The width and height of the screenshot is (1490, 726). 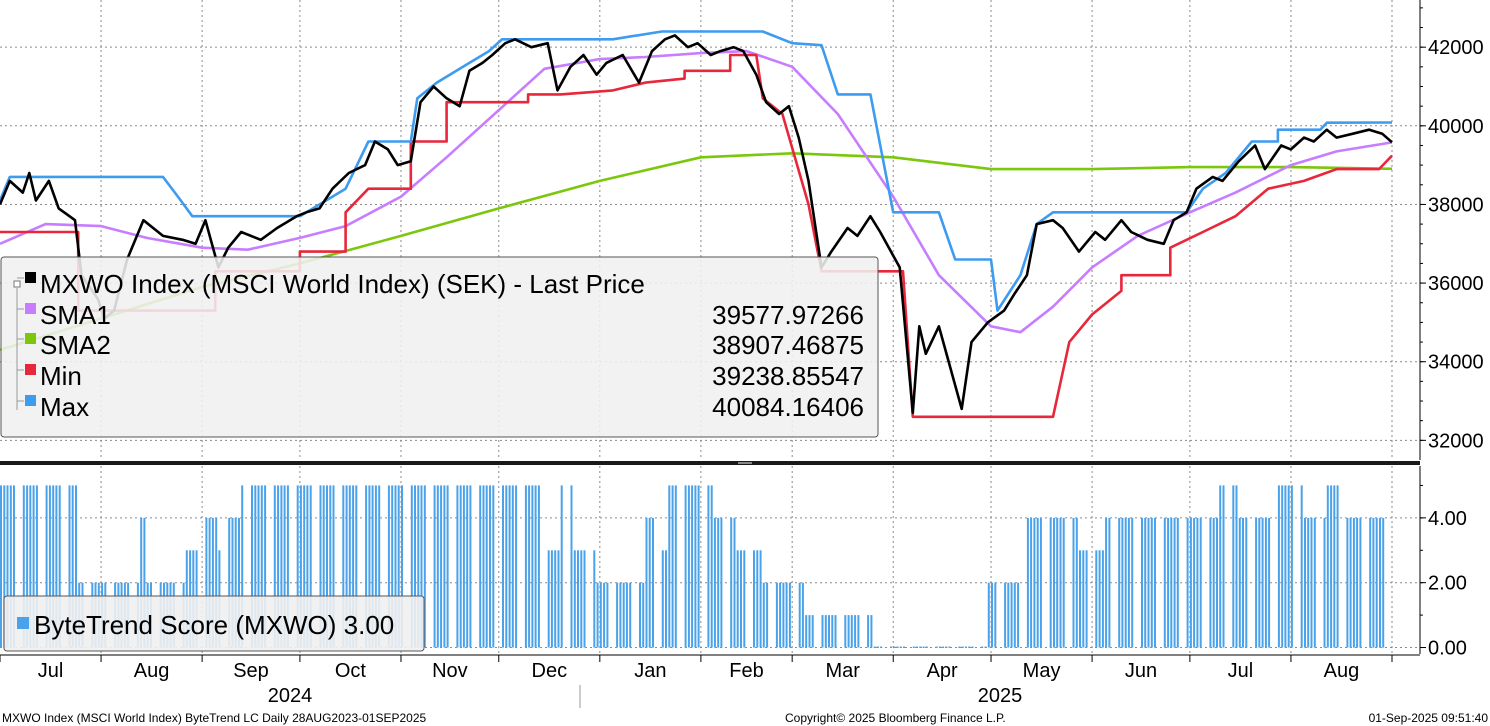 I want to click on footer-timestamp: 01-Sep-2025 09:51:40, so click(x=1429, y=718).